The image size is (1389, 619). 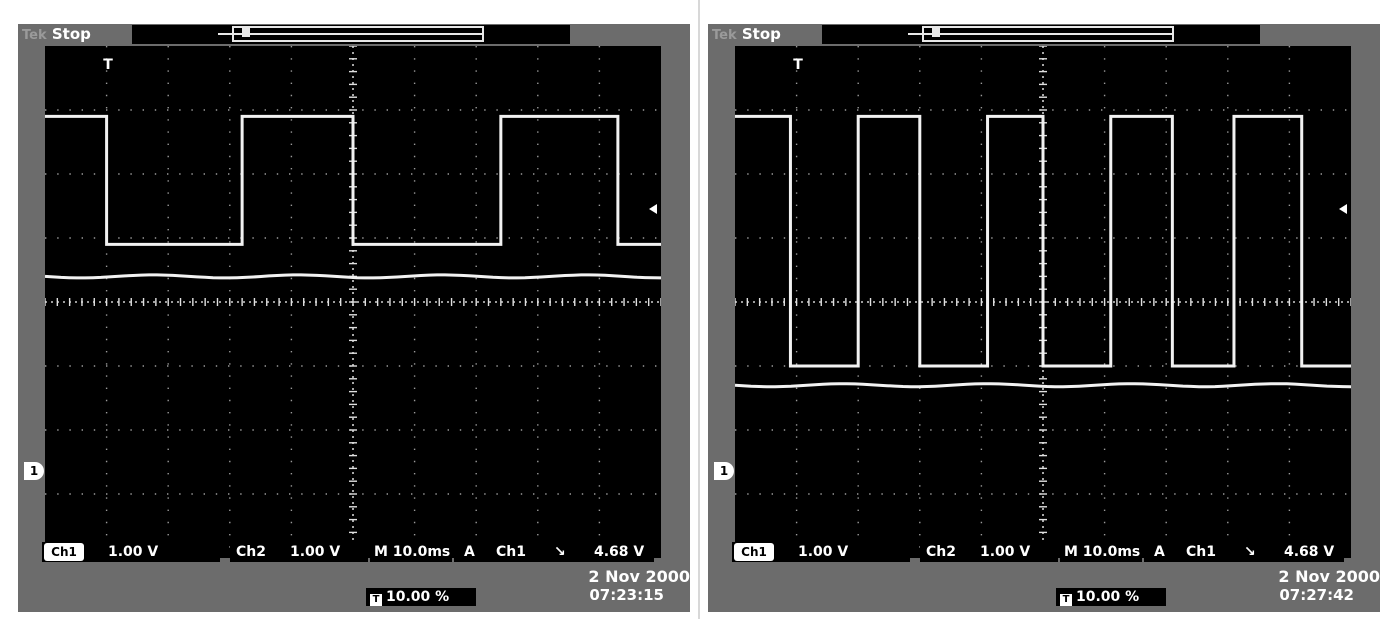 I want to click on ch1-trace, so click(x=353, y=180).